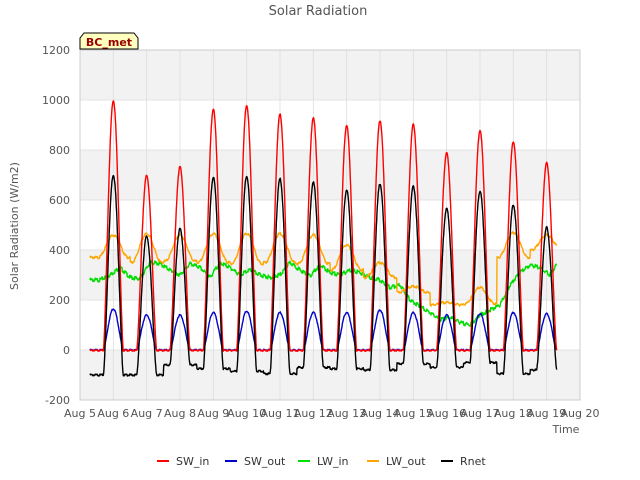 The image size is (640, 480). What do you see at coordinates (80, 413) in the screenshot?
I see `x-tick-label: Aug 5` at bounding box center [80, 413].